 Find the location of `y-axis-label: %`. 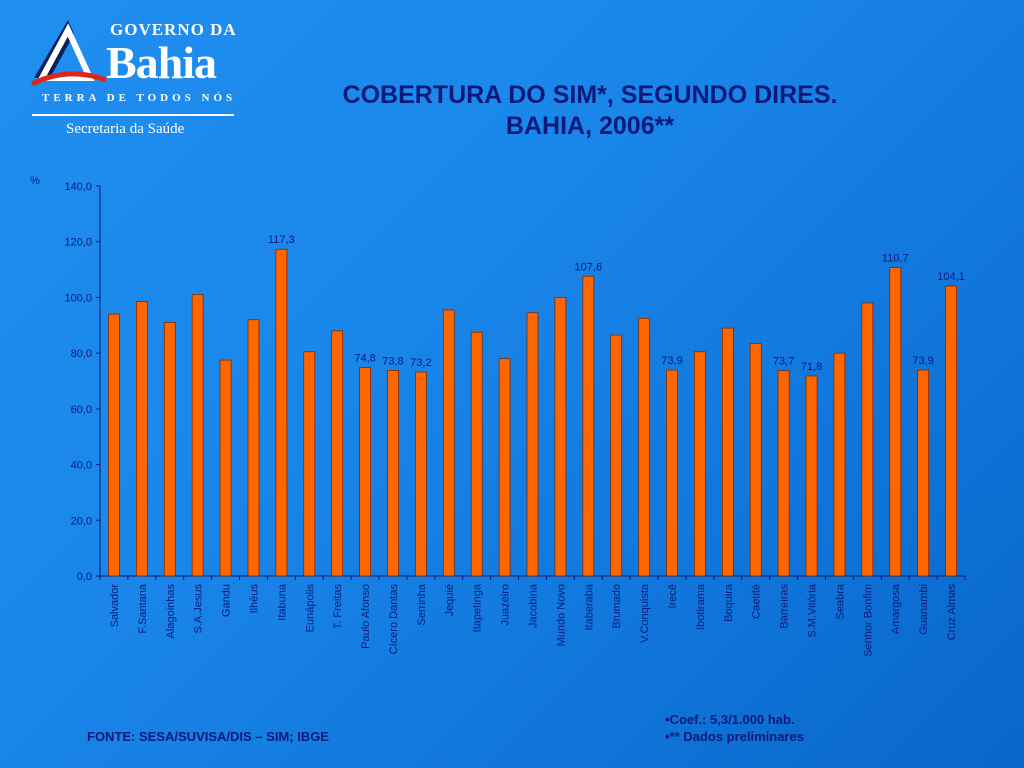

y-axis-label: % is located at coordinates (35, 181).